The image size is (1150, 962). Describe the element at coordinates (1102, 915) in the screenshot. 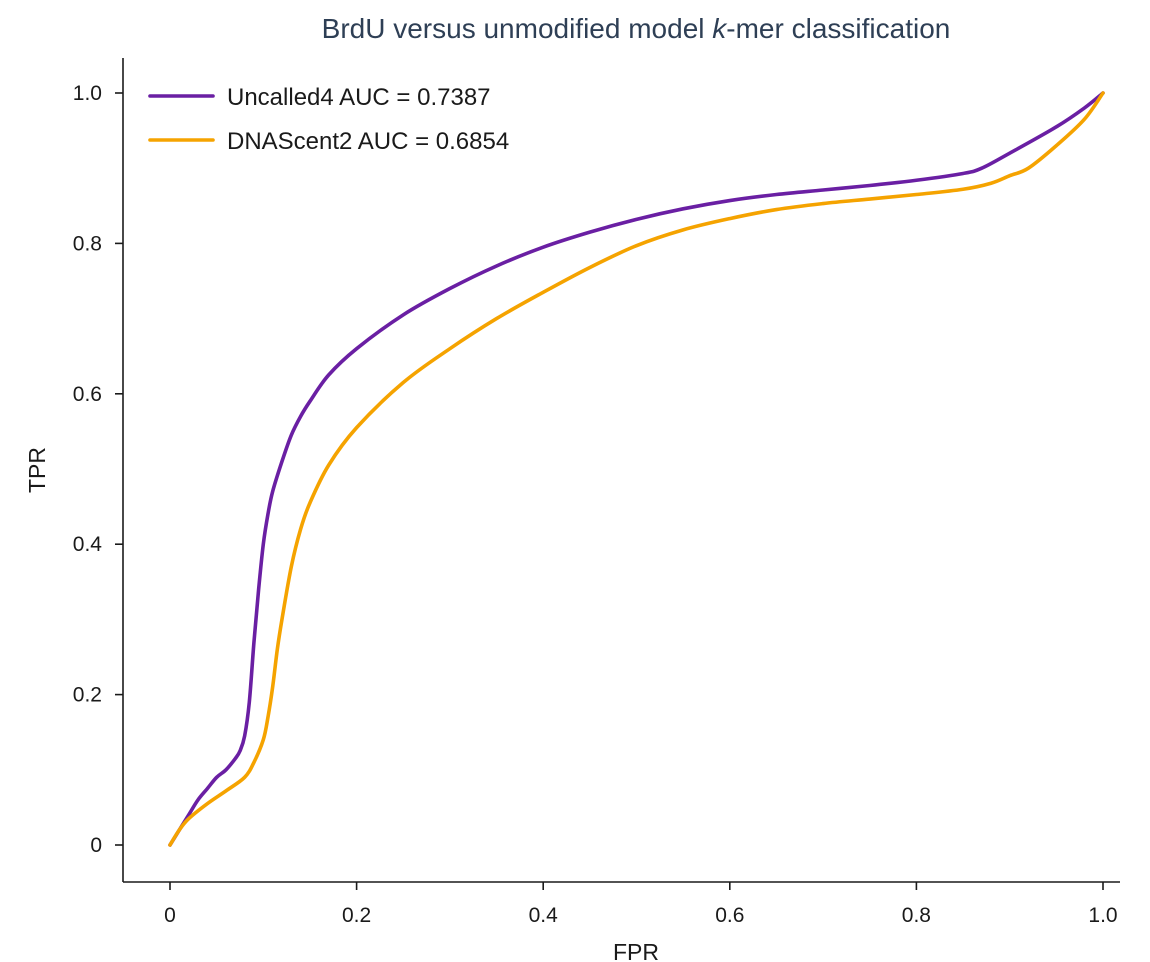

I see `x-tick-label: 1.0` at that location.